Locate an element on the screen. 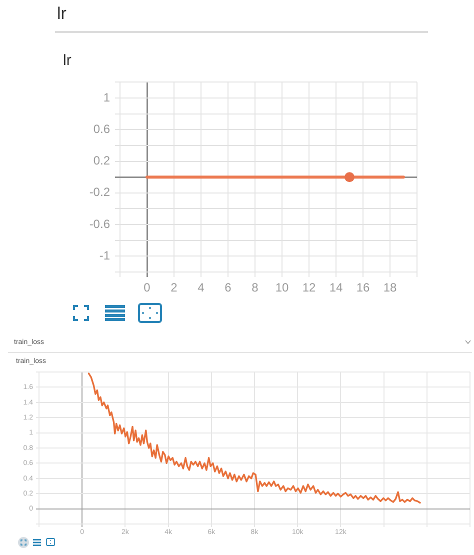  x-tick-label: 10 is located at coordinates (282, 287).